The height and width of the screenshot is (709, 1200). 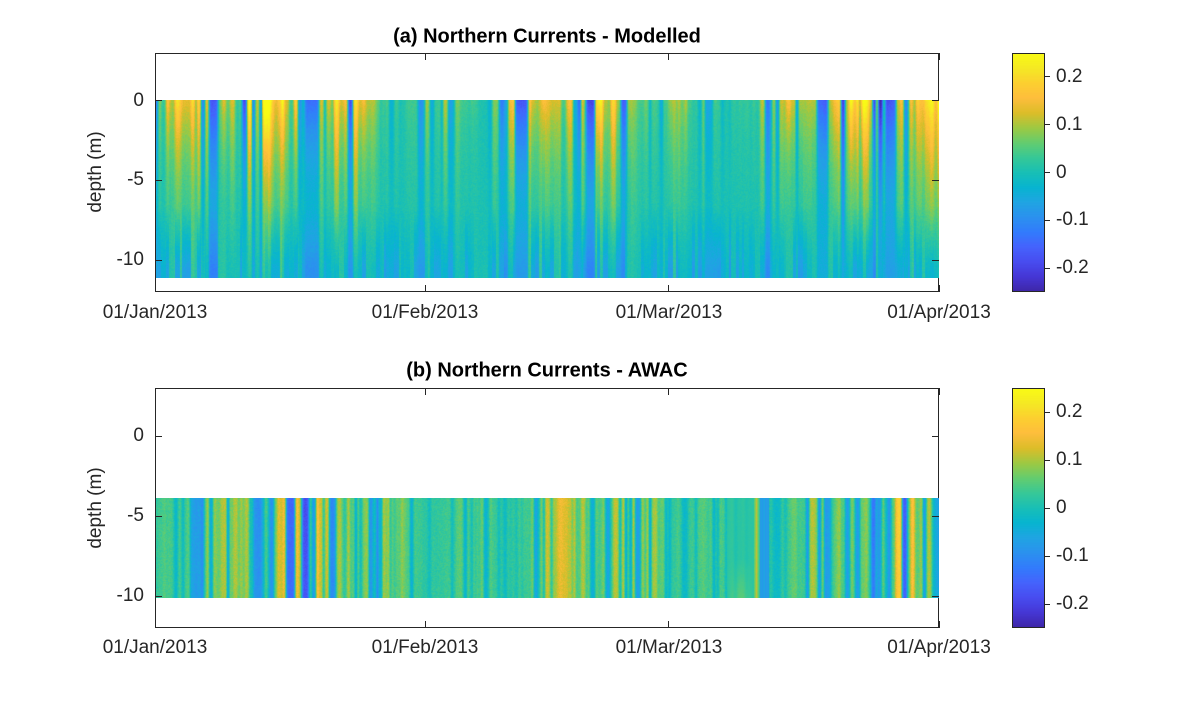 I want to click on panel-a-ylabel: depth (m), so click(x=95, y=172).